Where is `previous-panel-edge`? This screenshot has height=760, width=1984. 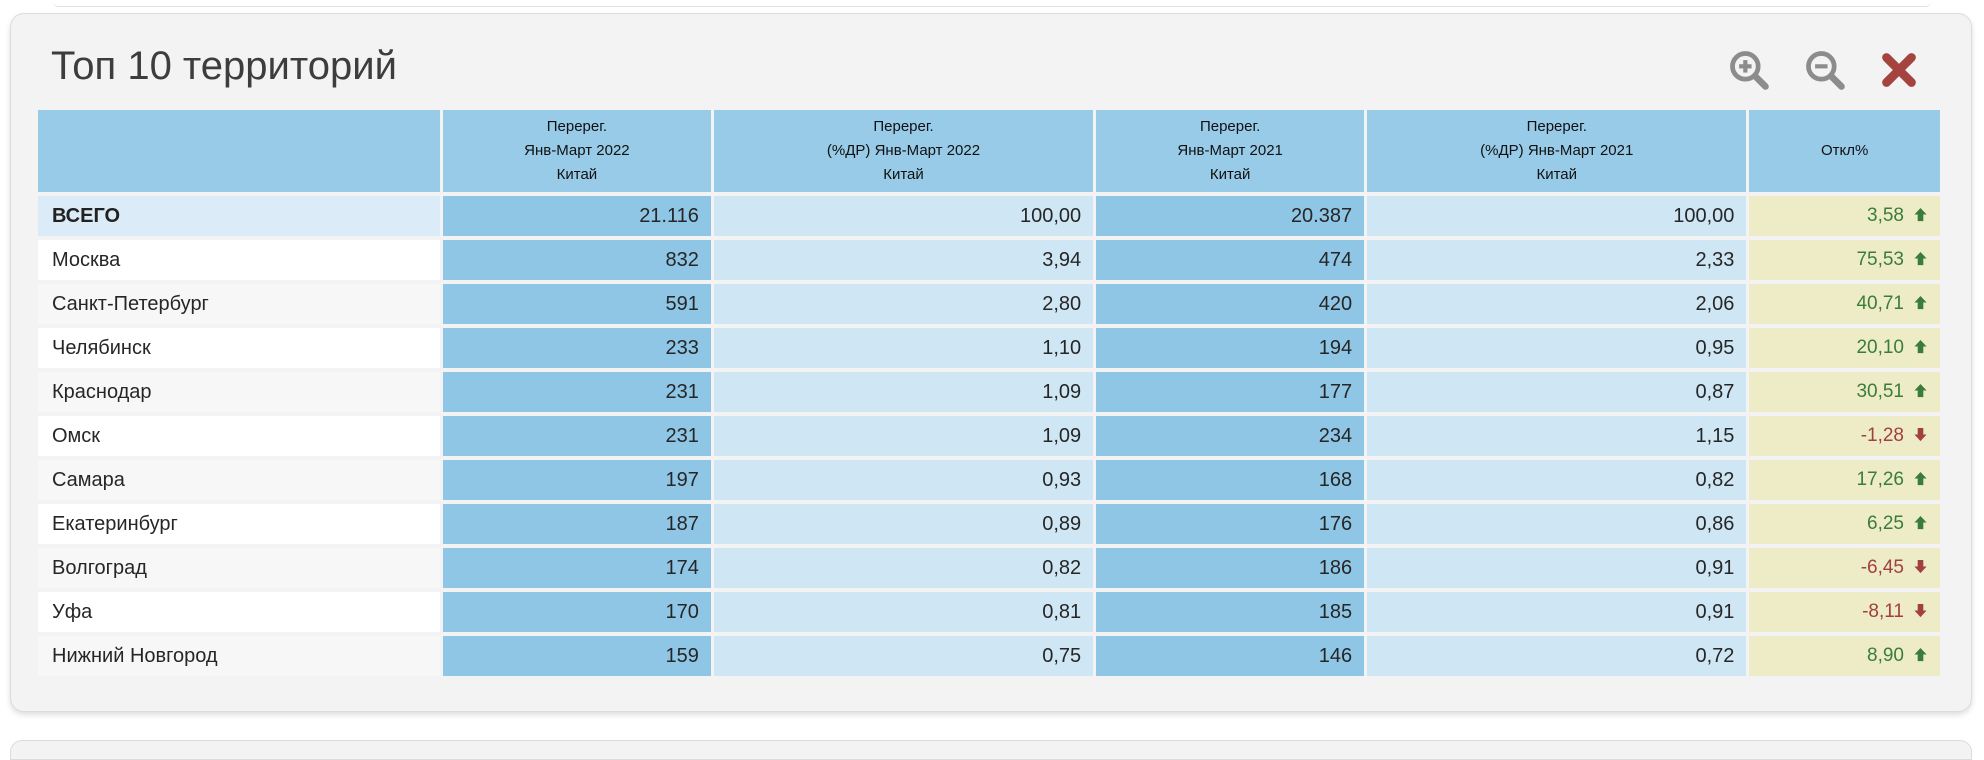 previous-panel-edge is located at coordinates (992, 3).